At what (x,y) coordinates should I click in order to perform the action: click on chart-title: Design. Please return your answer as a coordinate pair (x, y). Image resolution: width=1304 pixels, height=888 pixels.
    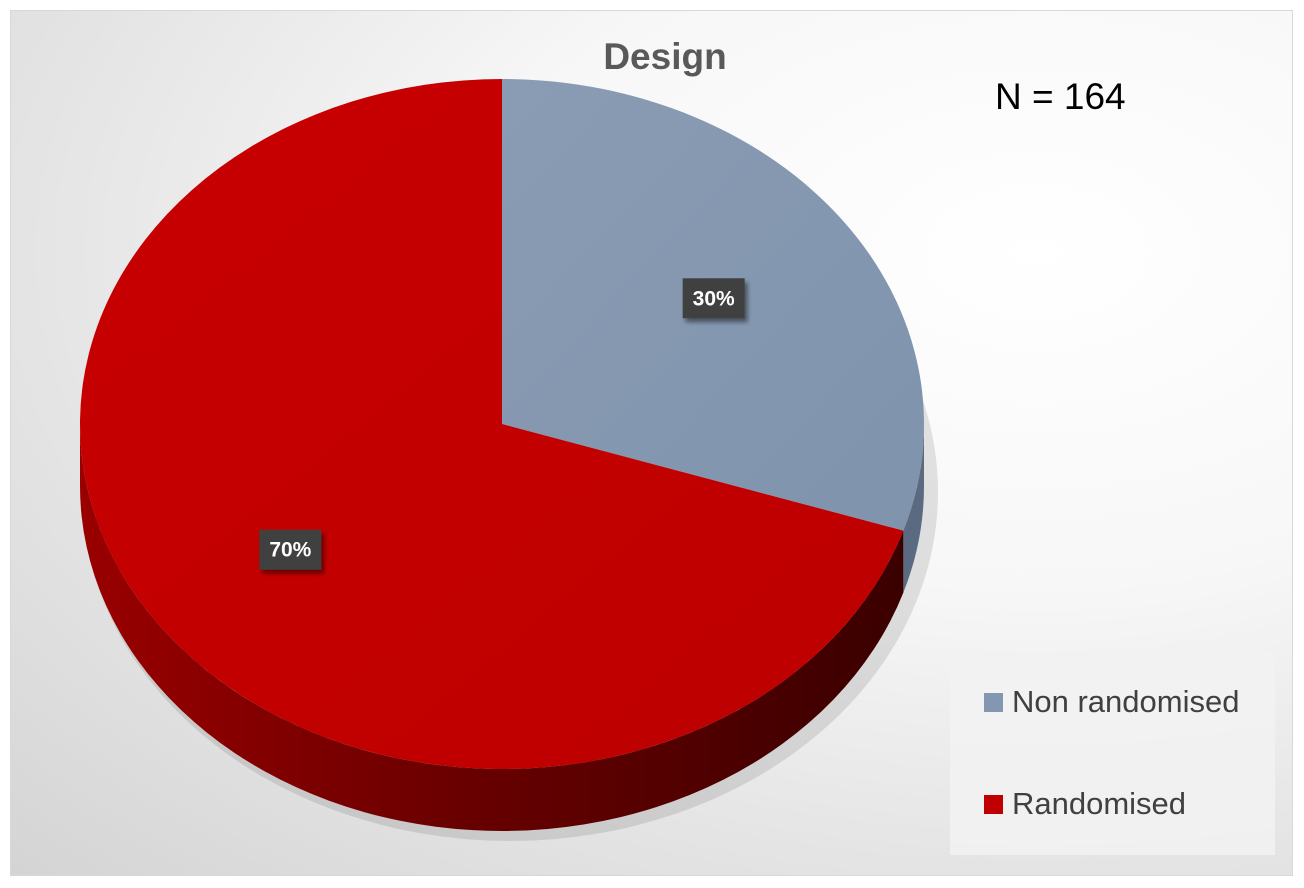
    Looking at the image, I should click on (665, 56).